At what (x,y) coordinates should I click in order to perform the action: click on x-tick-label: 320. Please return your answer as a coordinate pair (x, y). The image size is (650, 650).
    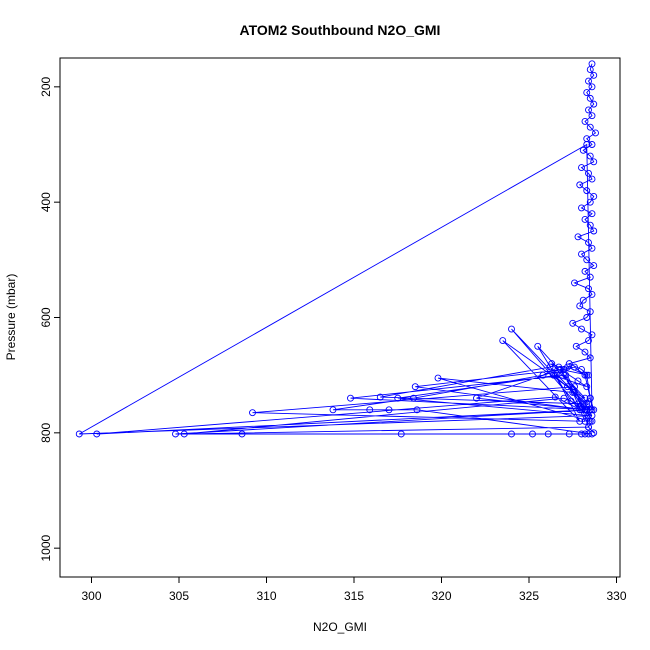
    Looking at the image, I should click on (441, 596).